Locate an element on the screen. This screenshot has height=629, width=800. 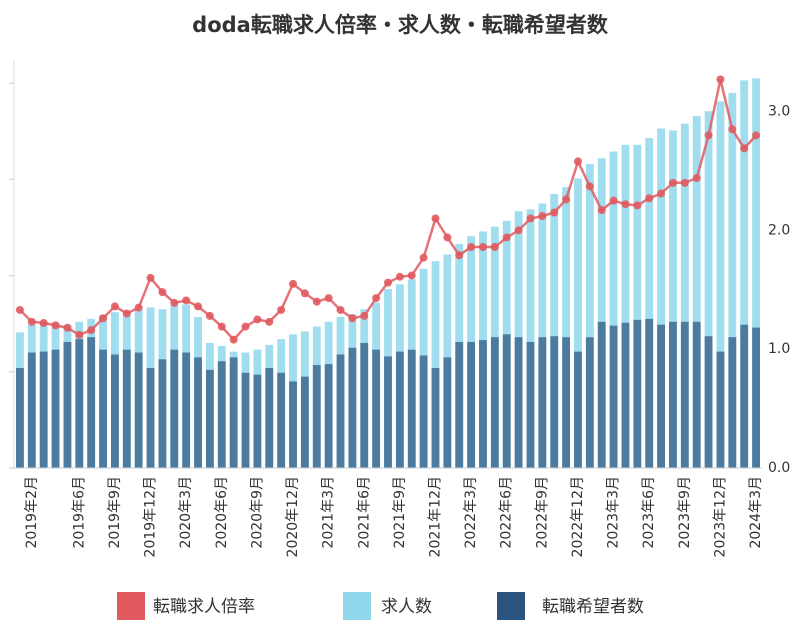
y2-tick-label: 0.0 is located at coordinates (779, 468).